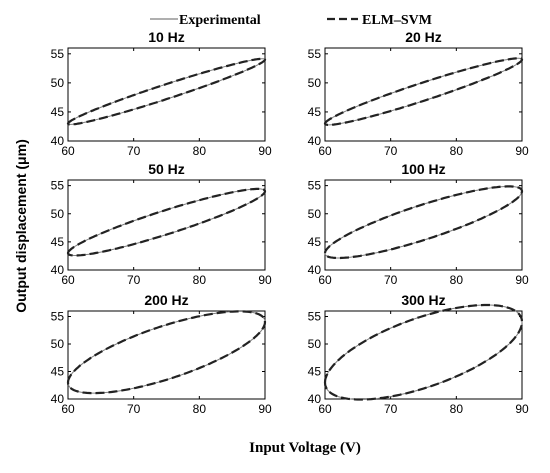 The height and width of the screenshot is (473, 550). Describe the element at coordinates (166, 169) in the screenshot. I see `panel-title: 50 Hz` at that location.